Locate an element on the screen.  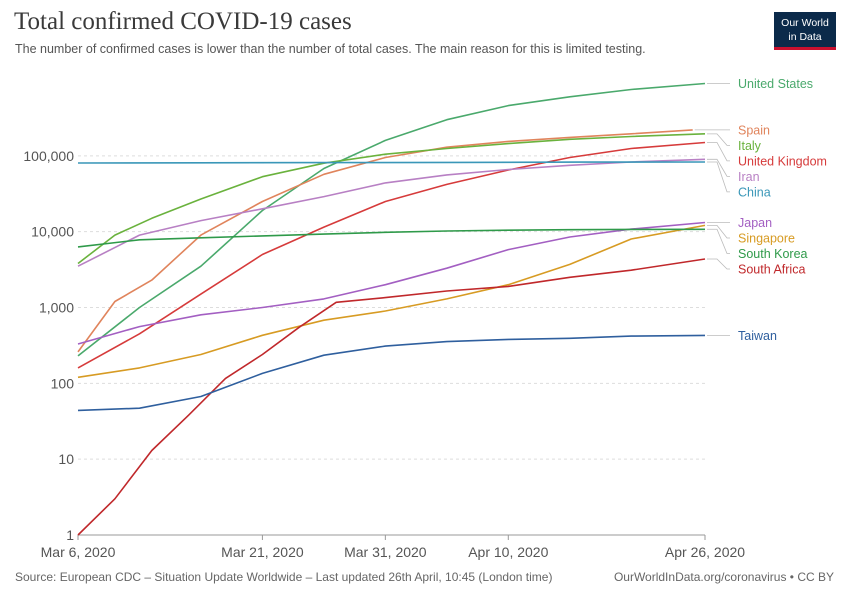
label-leader-united-kingdom is located at coordinates (718, 152).